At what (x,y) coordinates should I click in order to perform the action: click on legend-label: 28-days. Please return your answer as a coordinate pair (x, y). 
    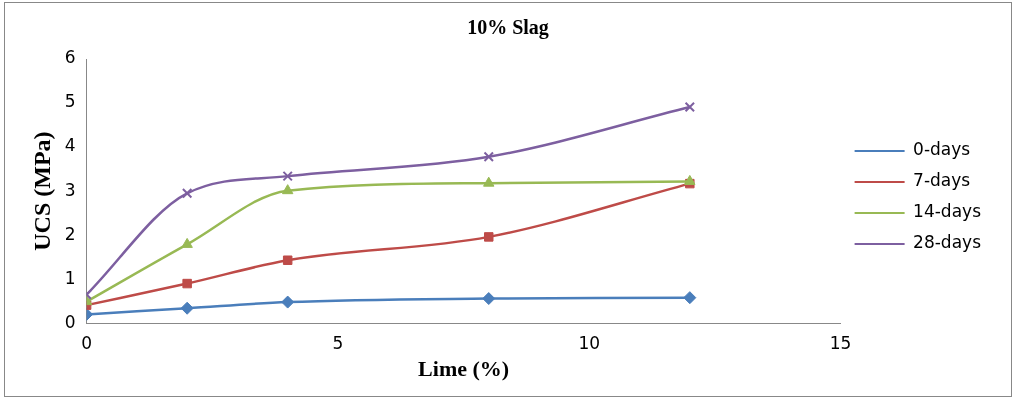
    Looking at the image, I should click on (947, 242).